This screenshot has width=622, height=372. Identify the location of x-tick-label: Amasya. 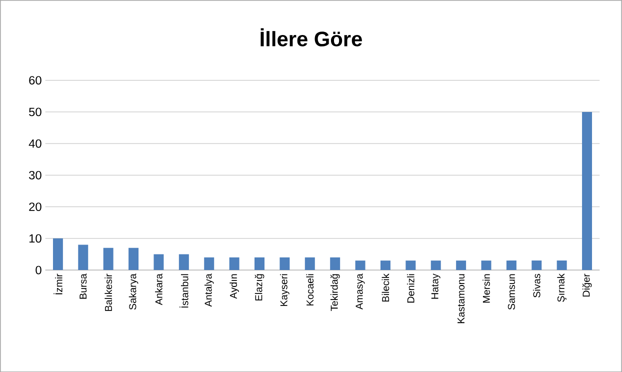
(360, 291).